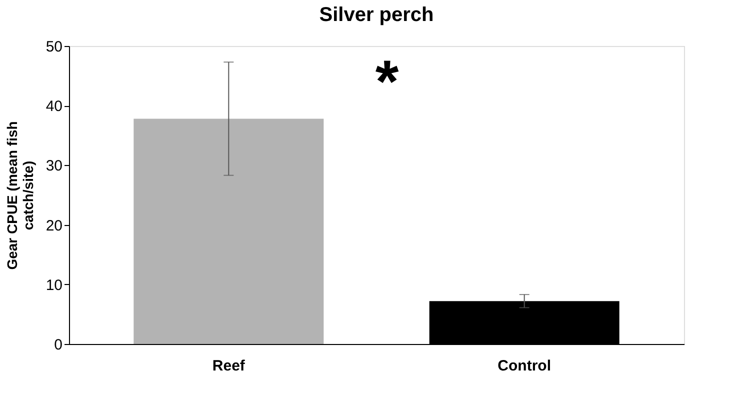 Image resolution: width=736 pixels, height=414 pixels. I want to click on y-tick-label: 40, so click(54, 107).